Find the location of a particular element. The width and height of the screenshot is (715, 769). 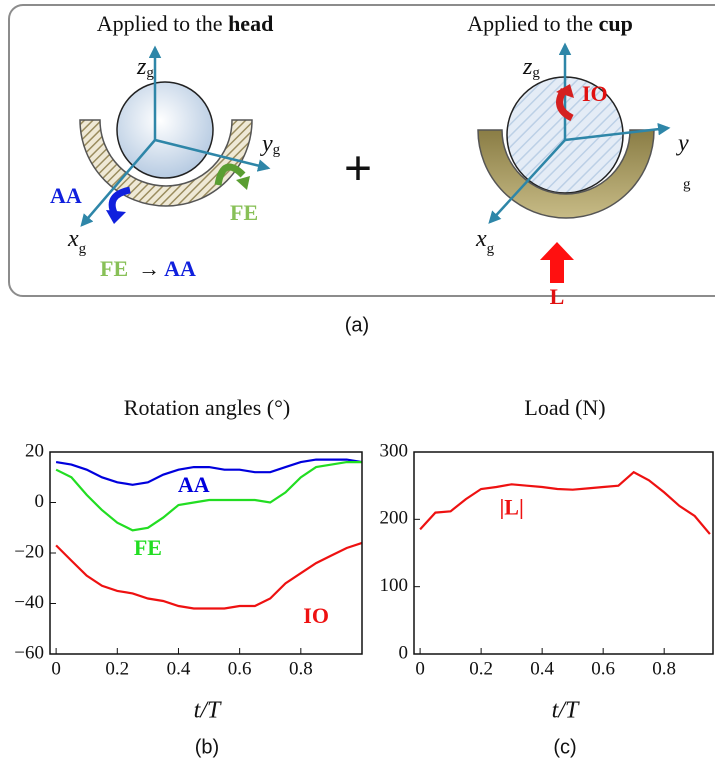

series-label: |L| is located at coordinates (511, 506).